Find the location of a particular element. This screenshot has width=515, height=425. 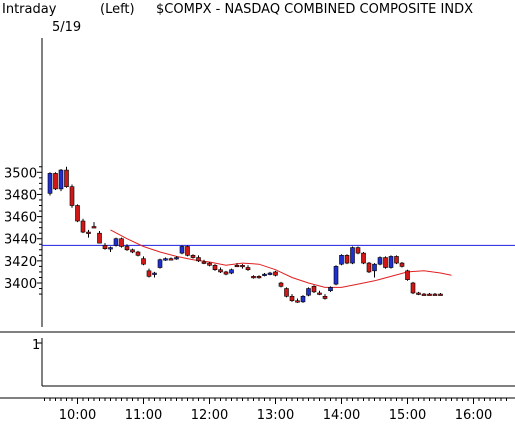

y-tick-label: 3420 is located at coordinates (20, 262).